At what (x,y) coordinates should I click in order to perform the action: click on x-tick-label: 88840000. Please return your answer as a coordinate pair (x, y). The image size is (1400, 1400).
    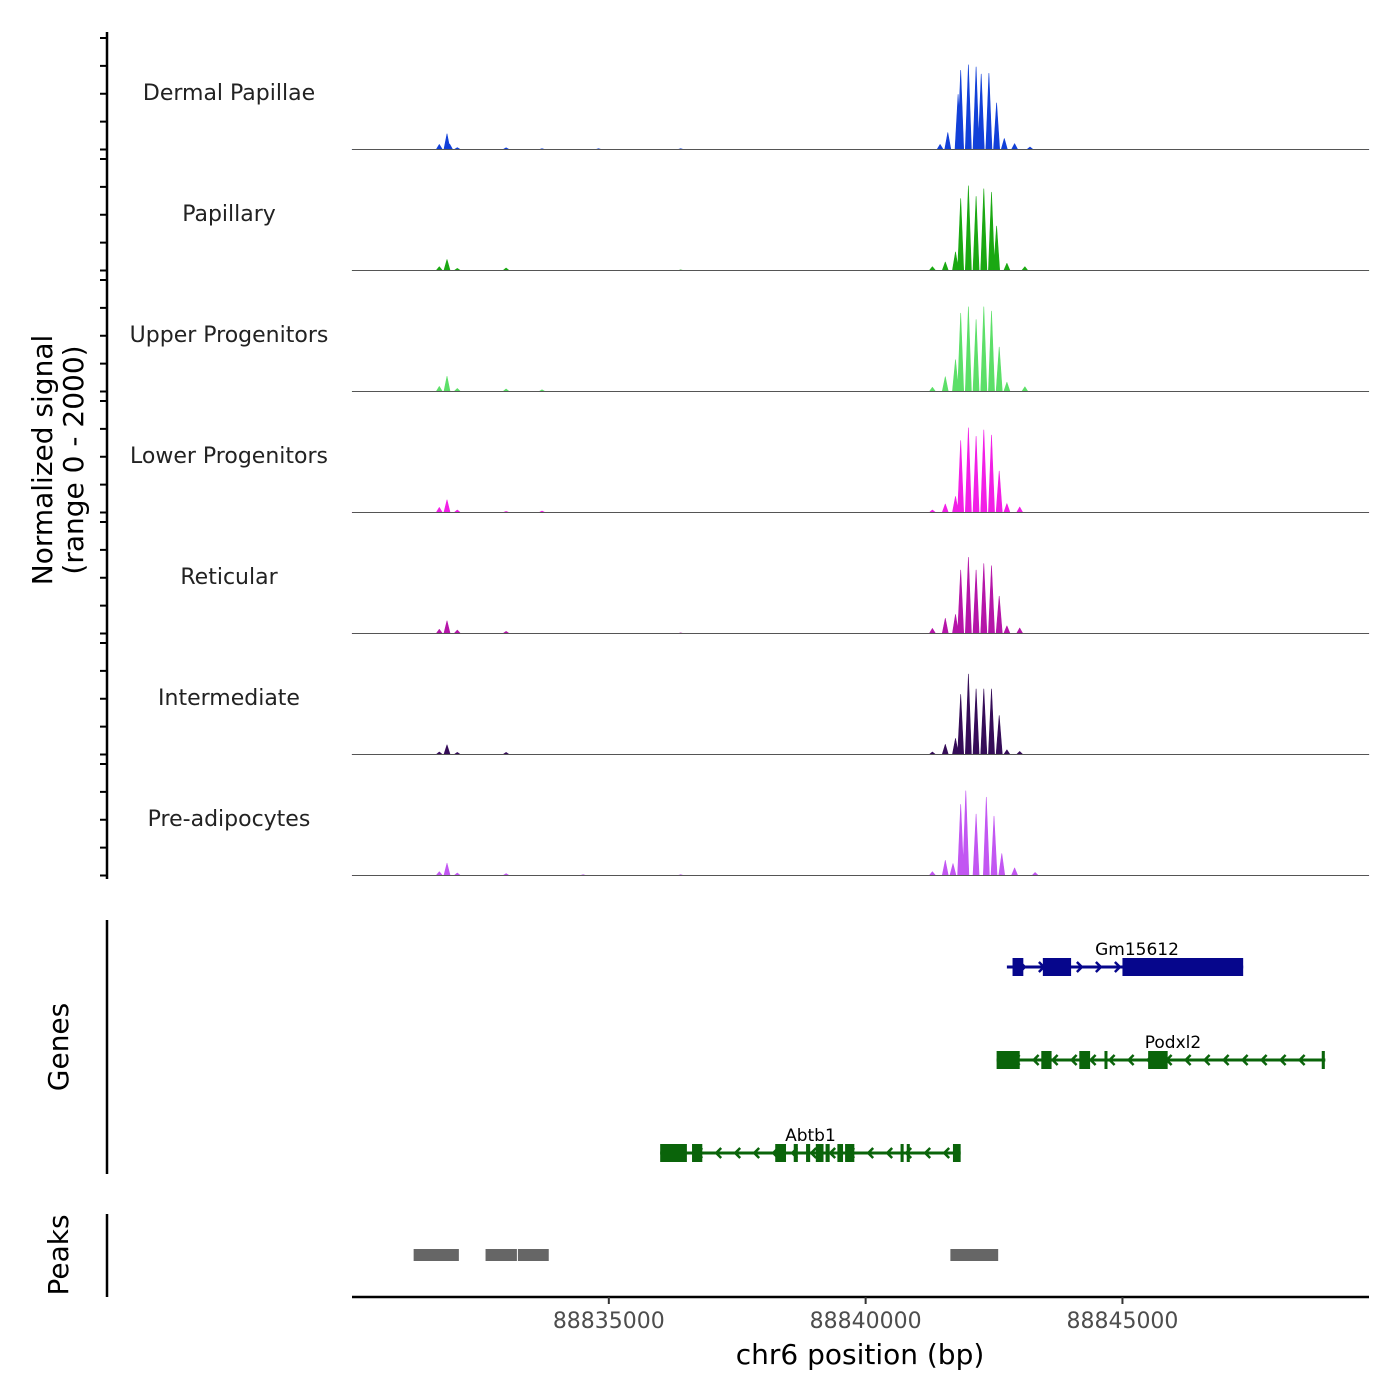
    Looking at the image, I should click on (866, 1321).